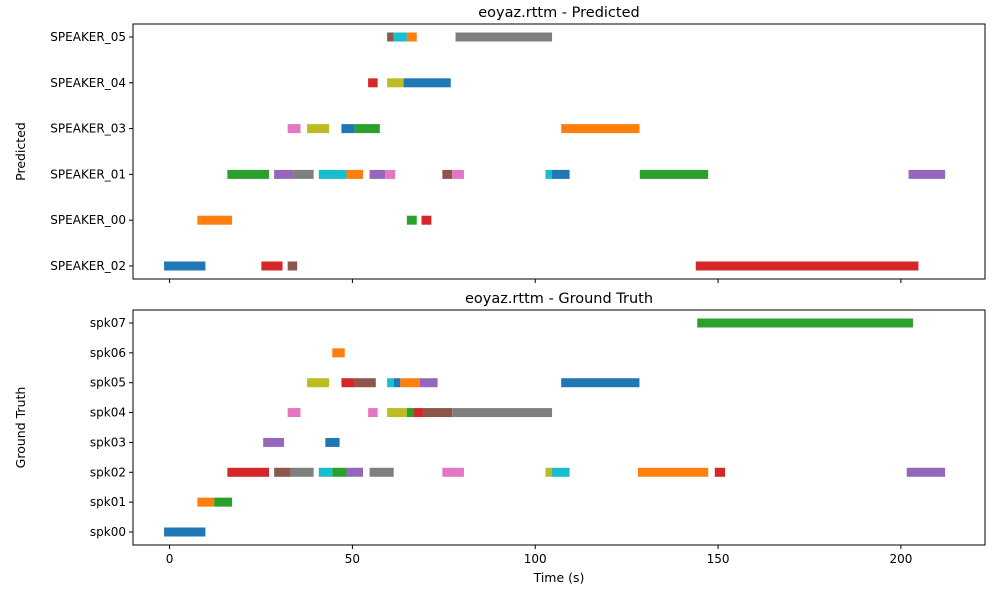 Image resolution: width=1000 pixels, height=600 pixels. I want to click on x-tick-label: 100, so click(535, 559).